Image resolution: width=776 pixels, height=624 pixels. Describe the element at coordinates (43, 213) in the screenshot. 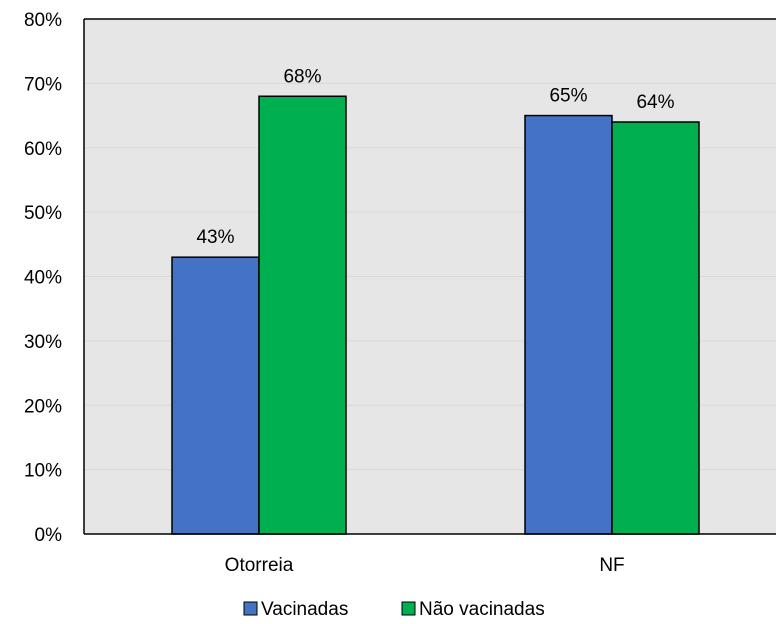

I see `y-tick-label: 50%` at that location.